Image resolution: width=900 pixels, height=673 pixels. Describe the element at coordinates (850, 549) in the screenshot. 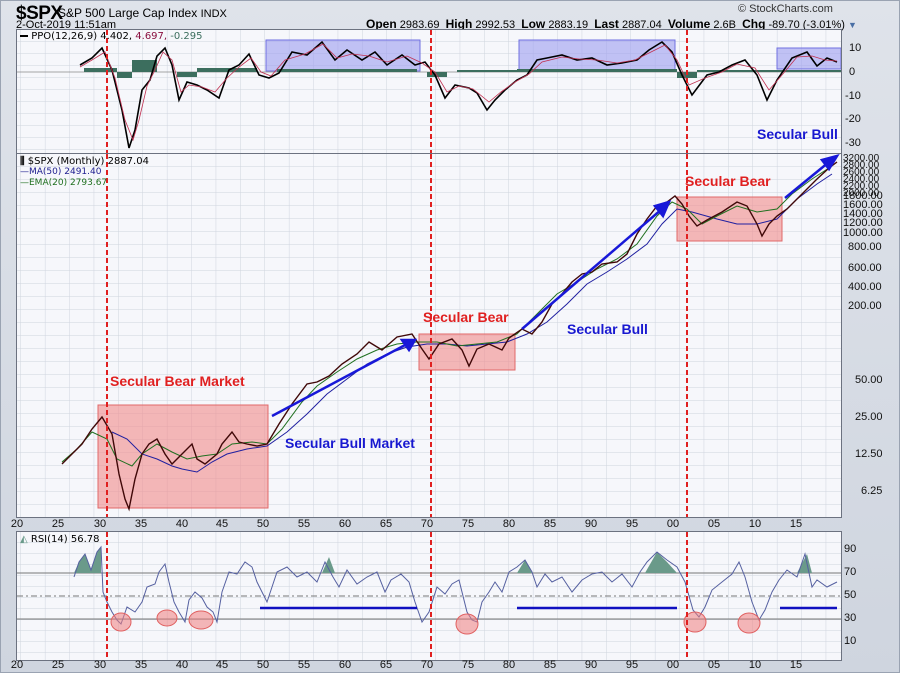

I see `rsi-ytick: 90` at that location.